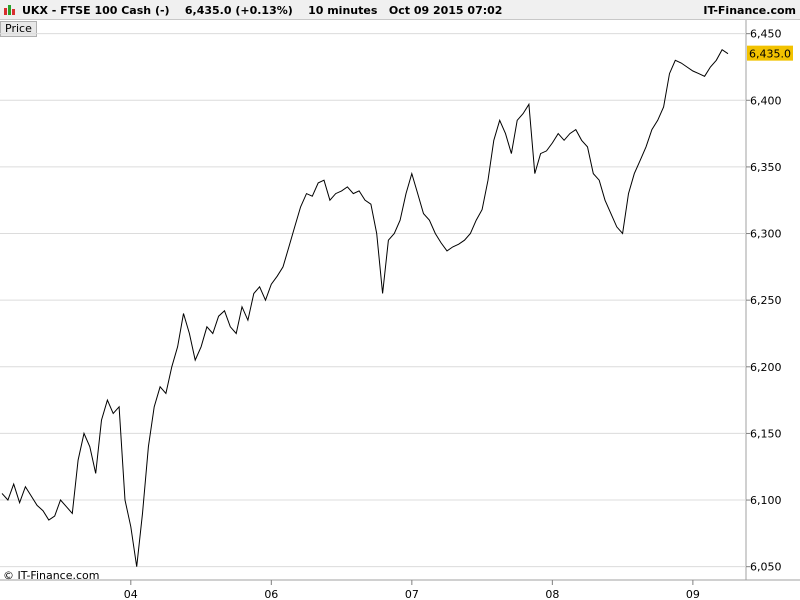  I want to click on y-tick-label: 6,350, so click(766, 167).